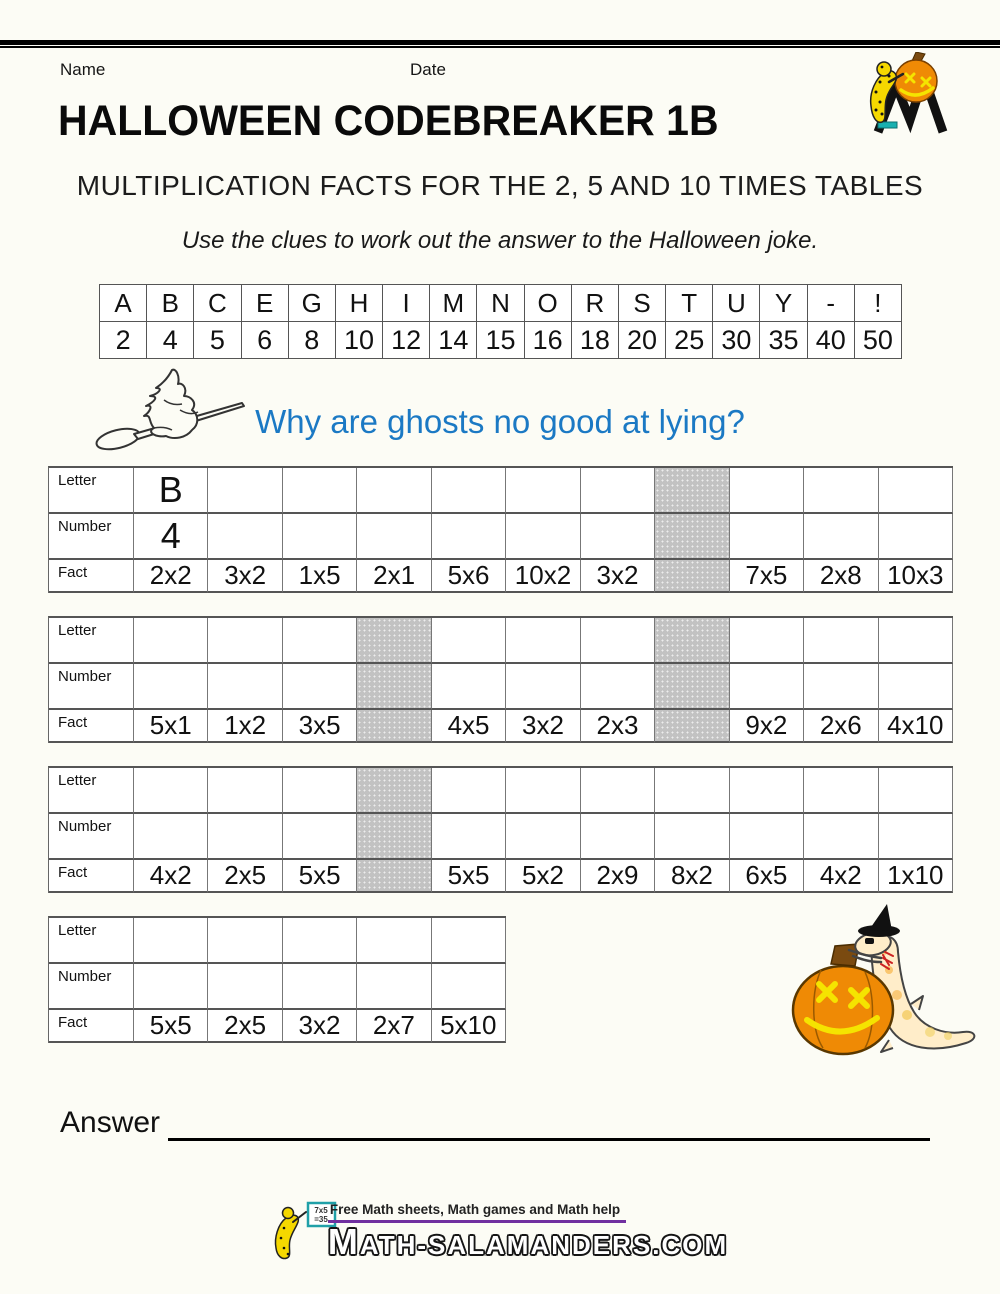 The width and height of the screenshot is (1000, 1294). I want to click on fact-cell: 5x1, so click(171, 726).